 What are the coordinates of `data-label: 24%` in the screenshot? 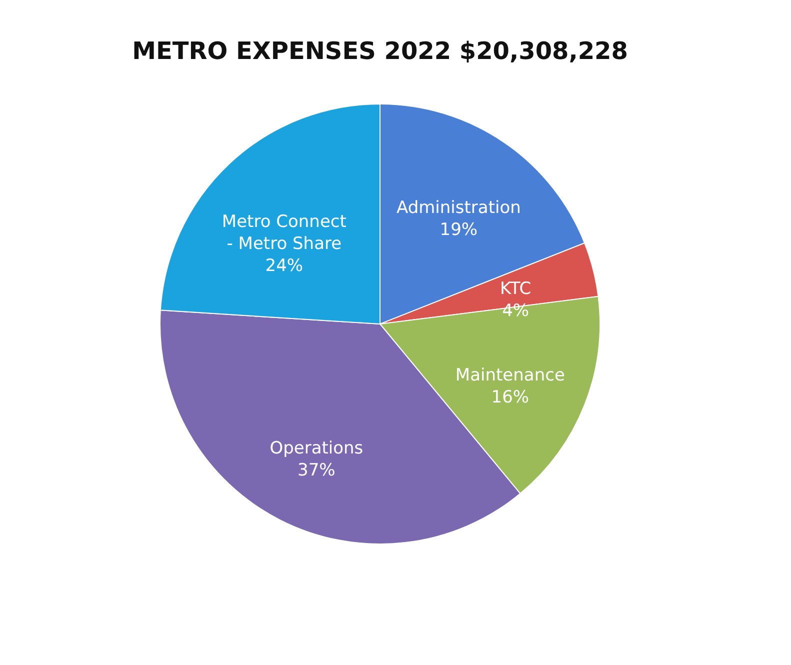 It's located at (284, 266).